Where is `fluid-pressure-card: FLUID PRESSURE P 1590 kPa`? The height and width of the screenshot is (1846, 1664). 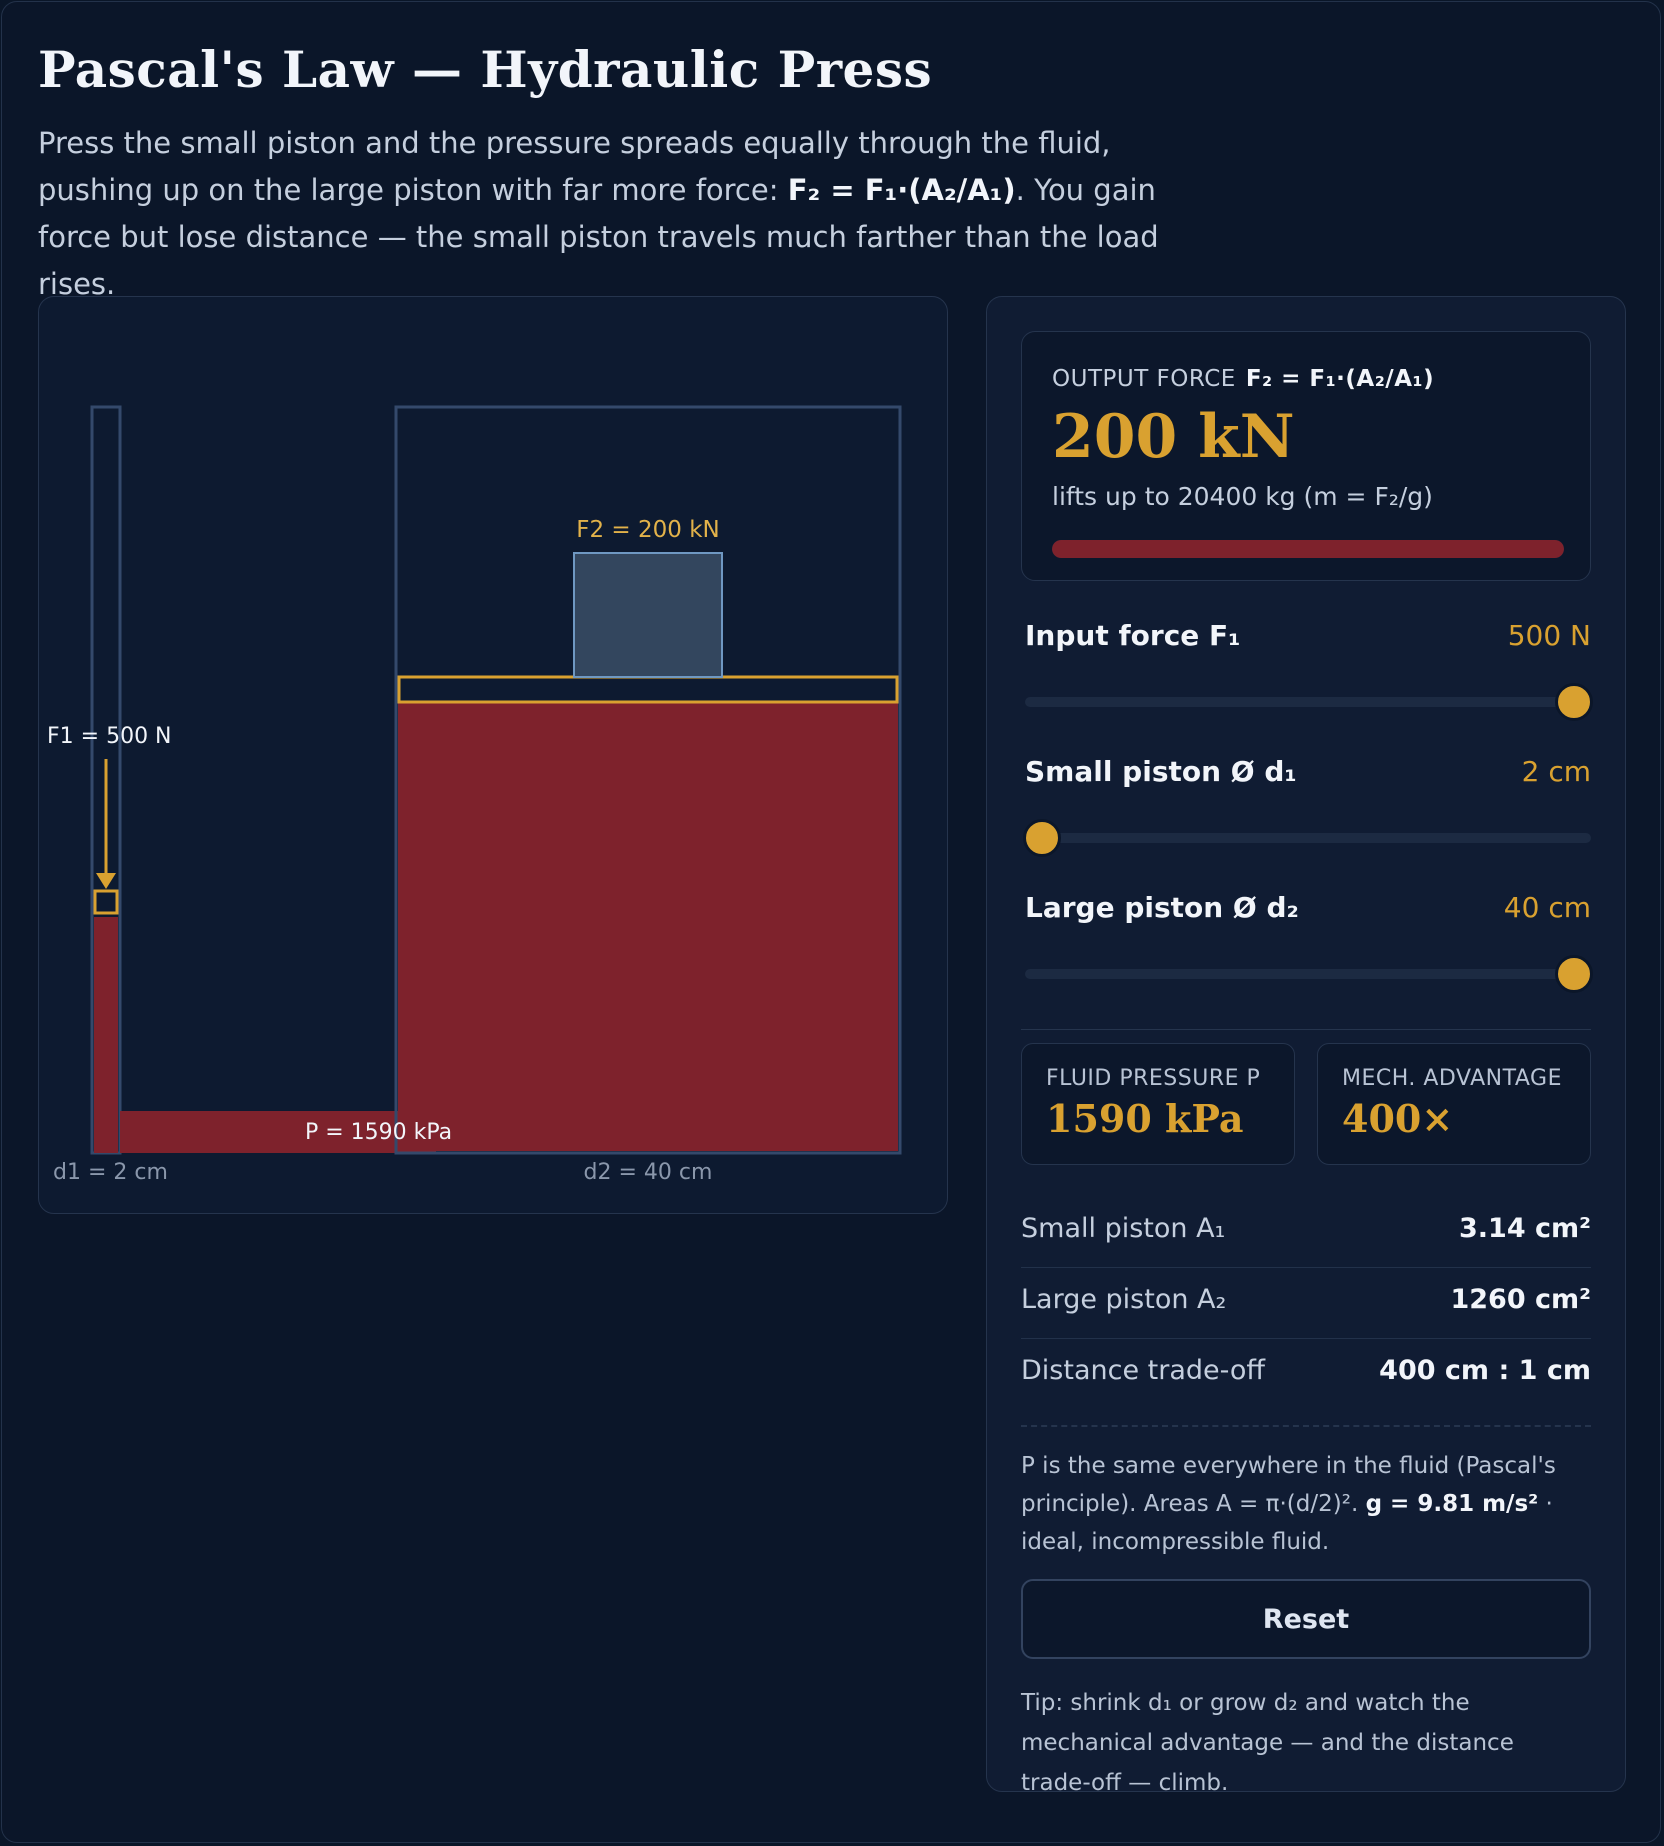 fluid-pressure-card: FLUID PRESSURE P 1590 kPa is located at coordinates (1158, 1104).